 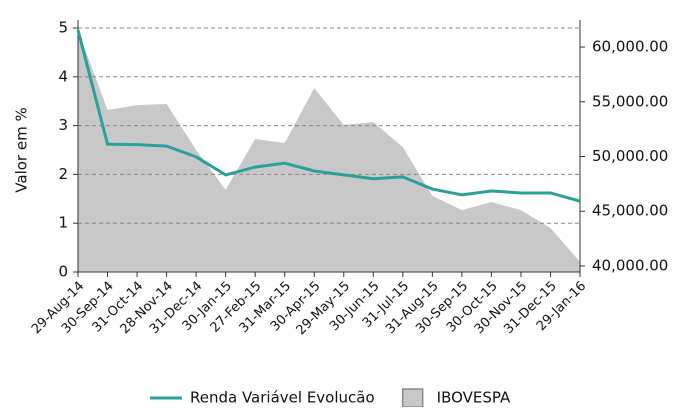 What do you see at coordinates (63, 174) in the screenshot?
I see `y-tick-label: 2` at bounding box center [63, 174].